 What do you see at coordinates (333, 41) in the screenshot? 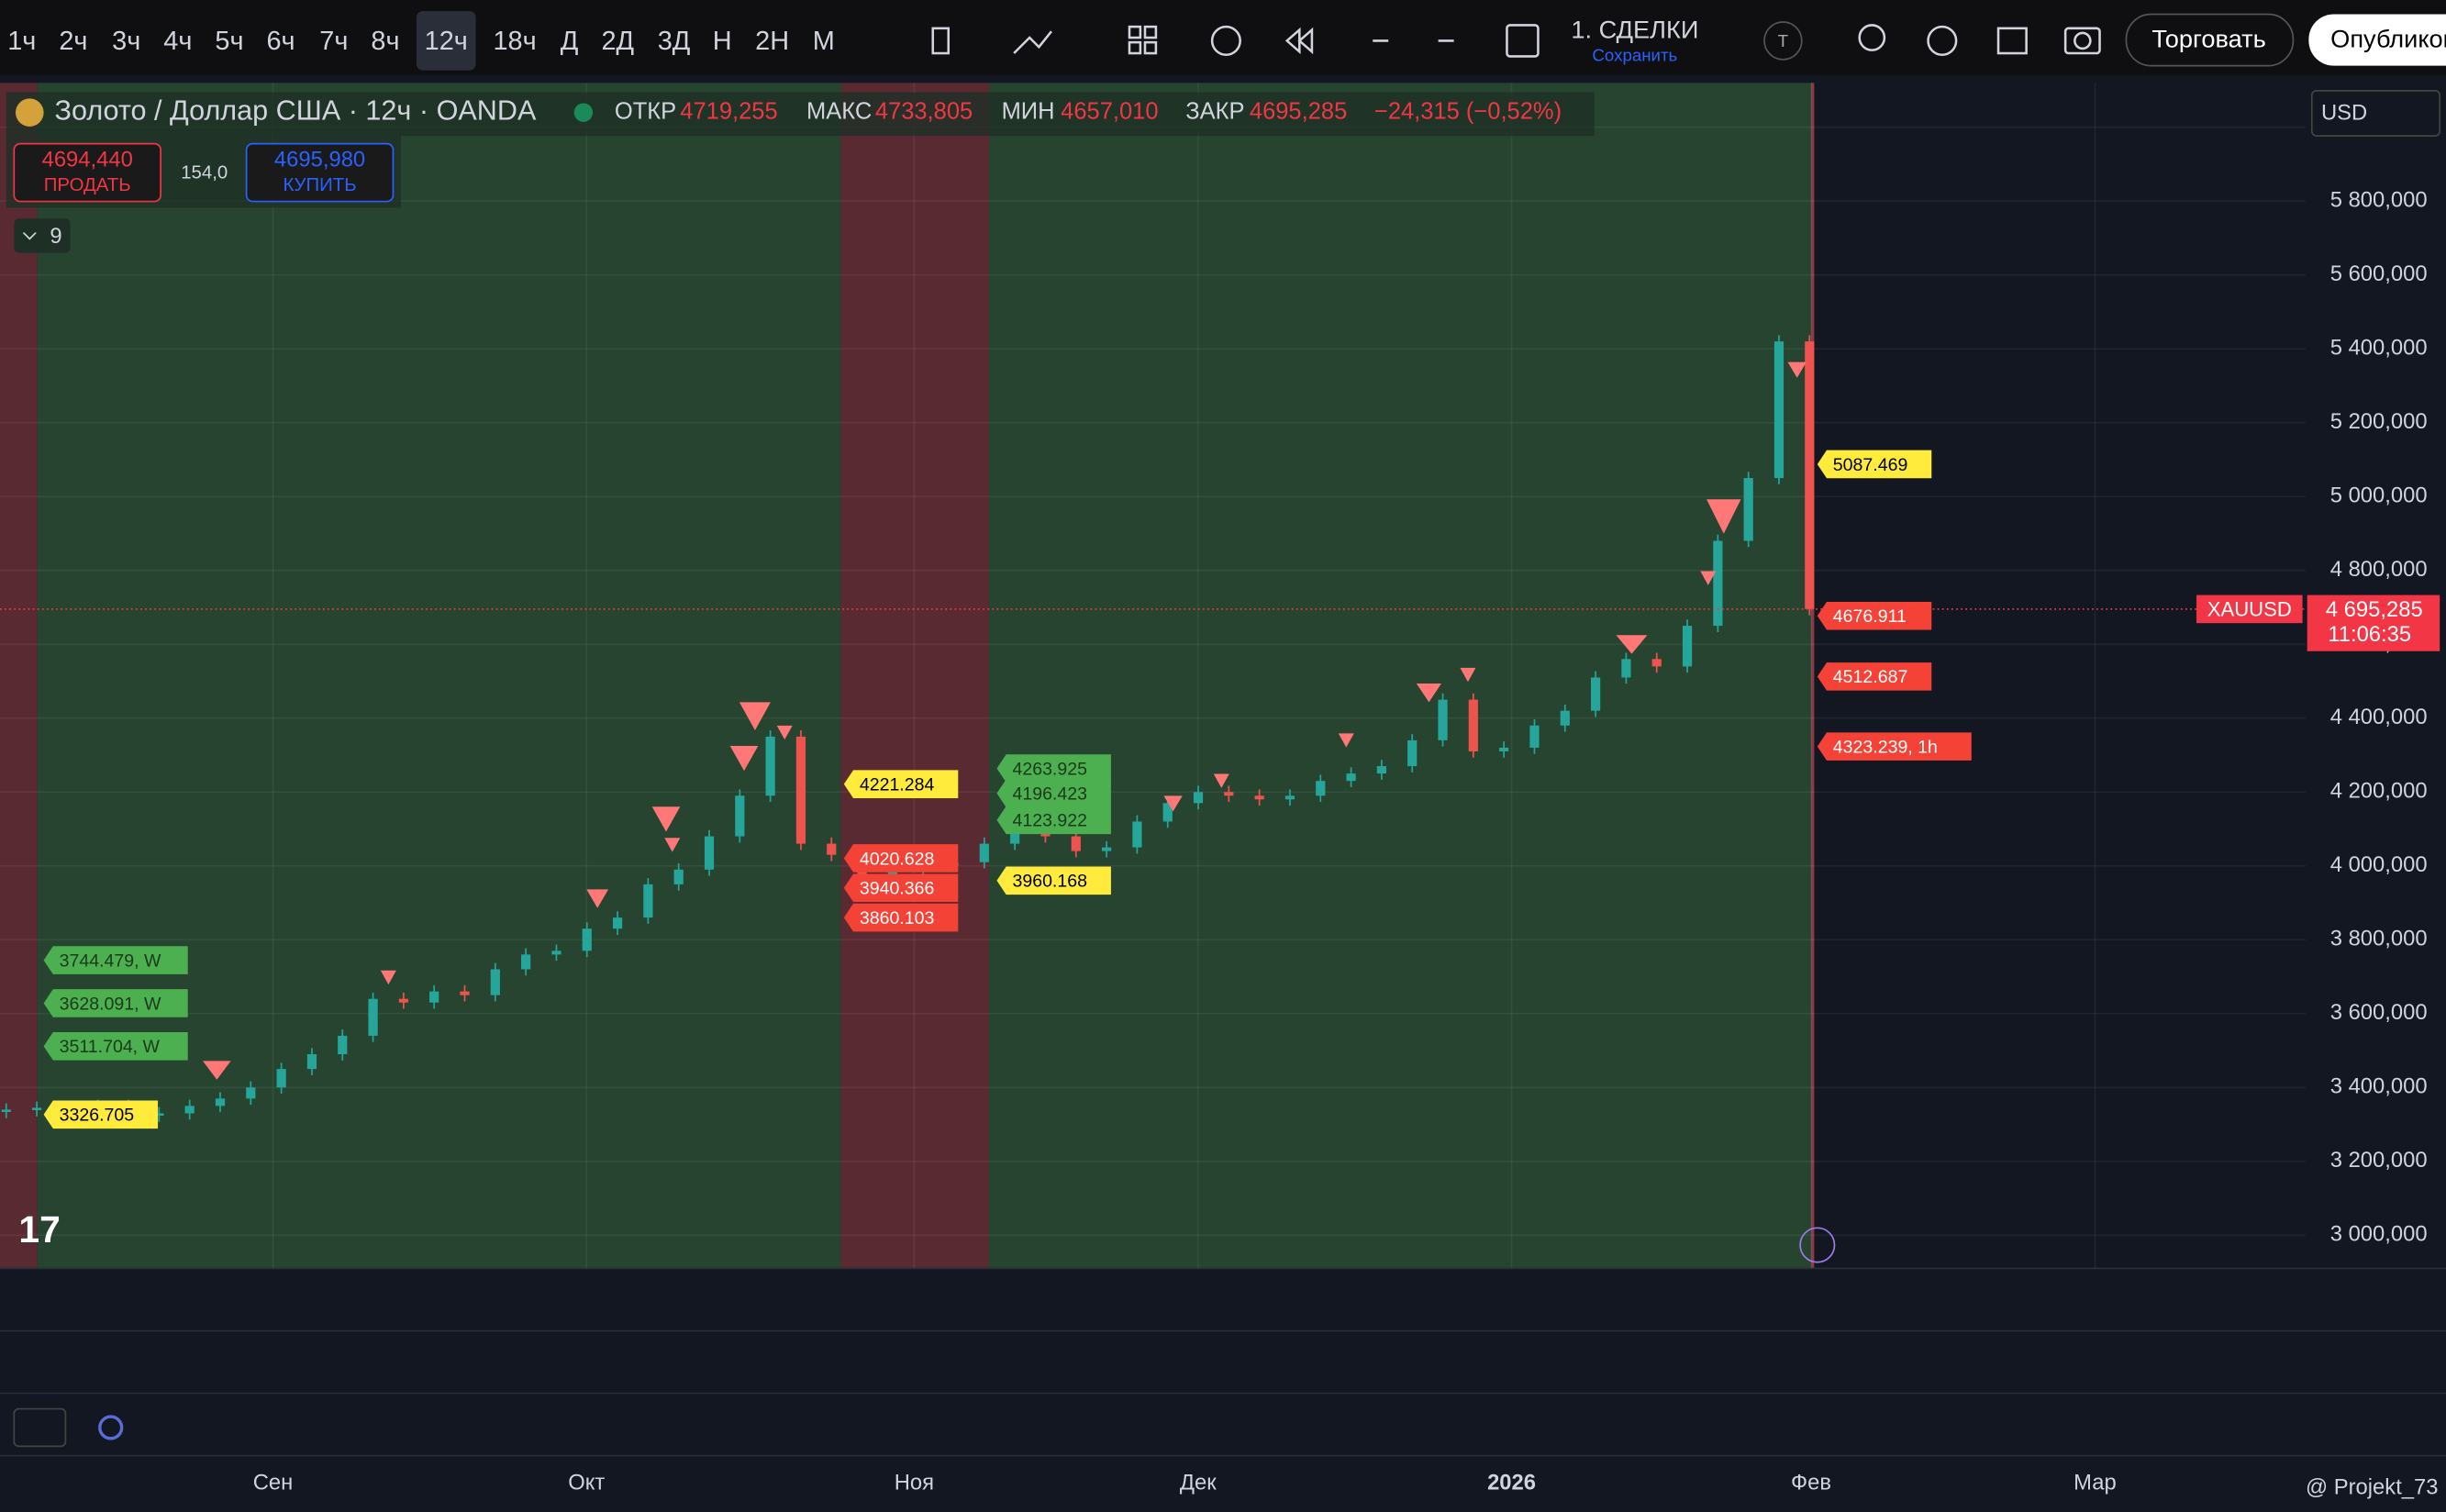
I see `interval: 7ч` at bounding box center [333, 41].